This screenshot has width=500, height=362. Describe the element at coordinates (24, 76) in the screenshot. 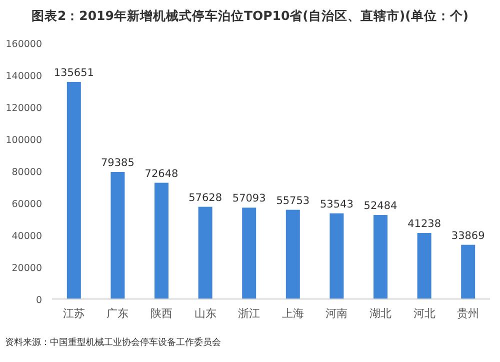

I see `y-tick-label: 140000` at that location.